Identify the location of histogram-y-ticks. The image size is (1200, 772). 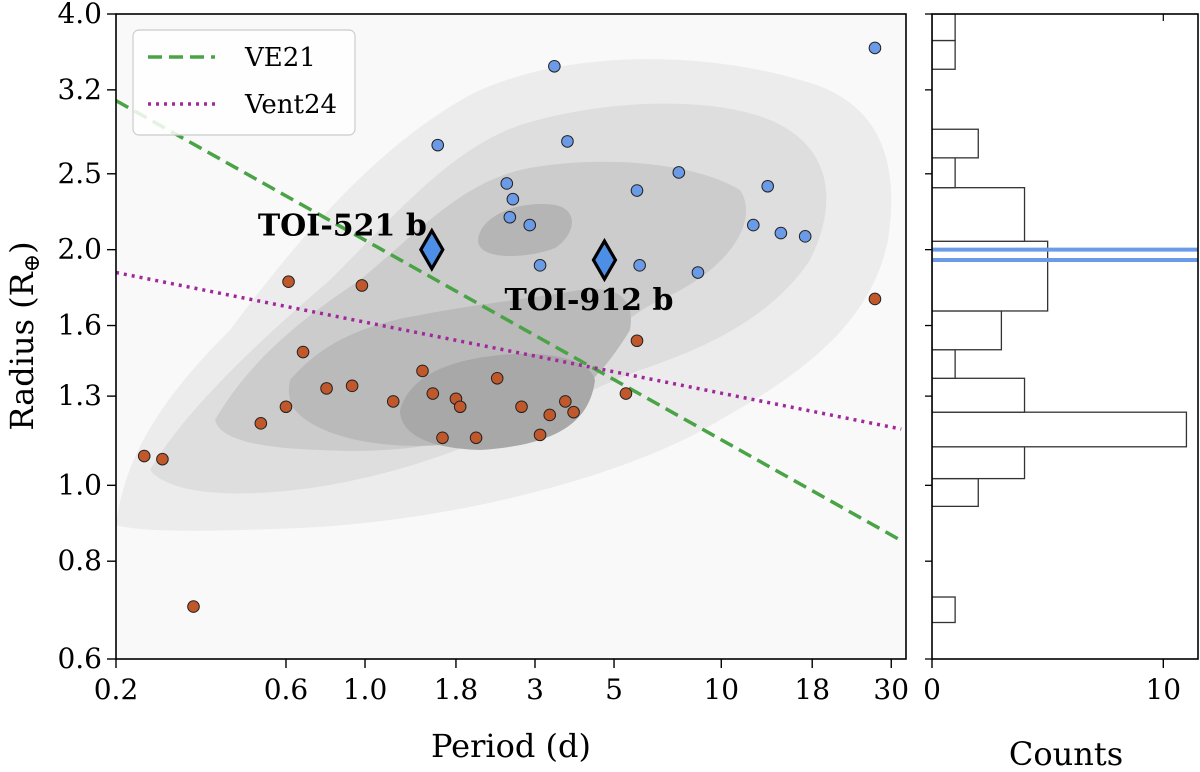
(928, 336).